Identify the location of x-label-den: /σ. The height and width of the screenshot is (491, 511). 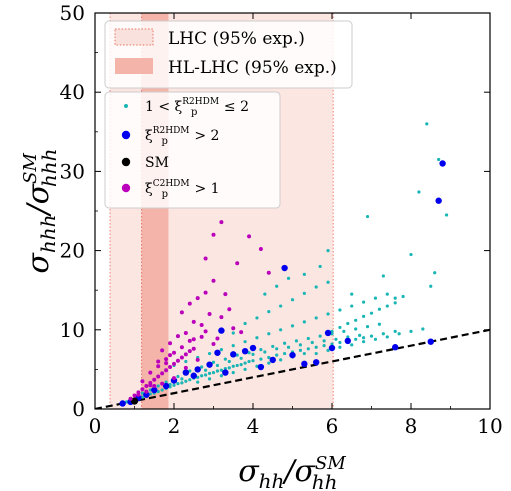
(298, 471).